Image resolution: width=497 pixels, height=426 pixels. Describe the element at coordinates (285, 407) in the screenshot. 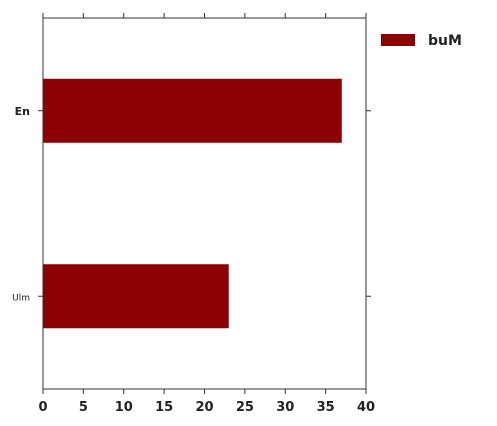

I see `x-tick-label: 30` at that location.